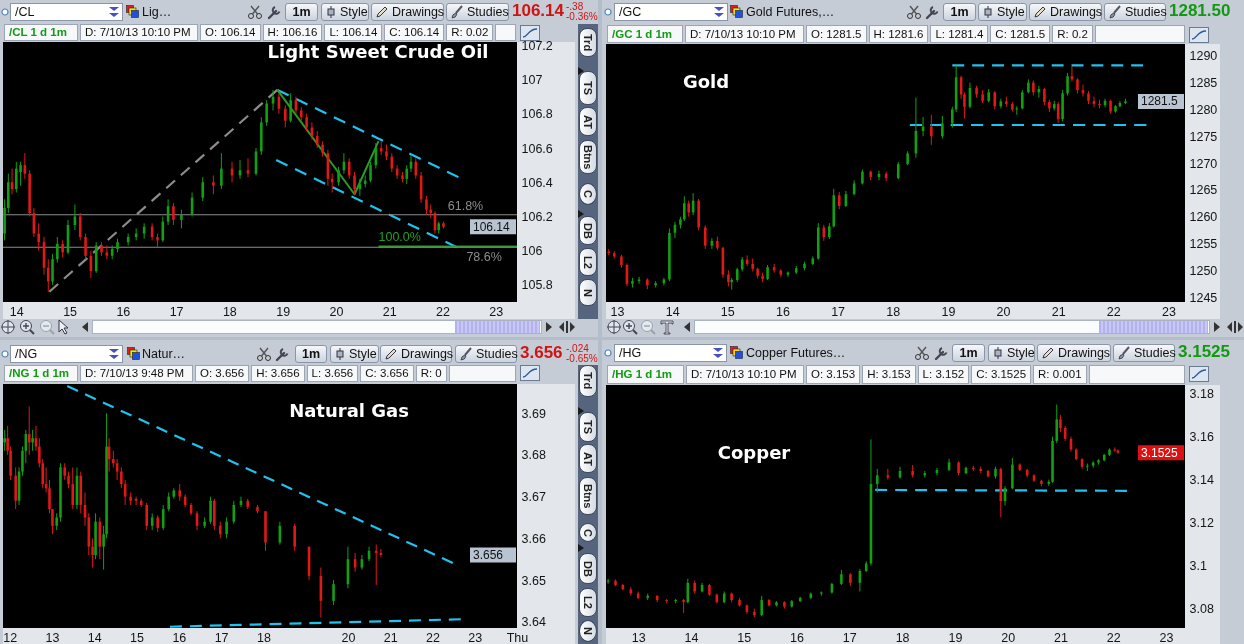 Image resolution: width=1244 pixels, height=644 pixels. What do you see at coordinates (538, 10) in the screenshot?
I see `text: 106.14` at bounding box center [538, 10].